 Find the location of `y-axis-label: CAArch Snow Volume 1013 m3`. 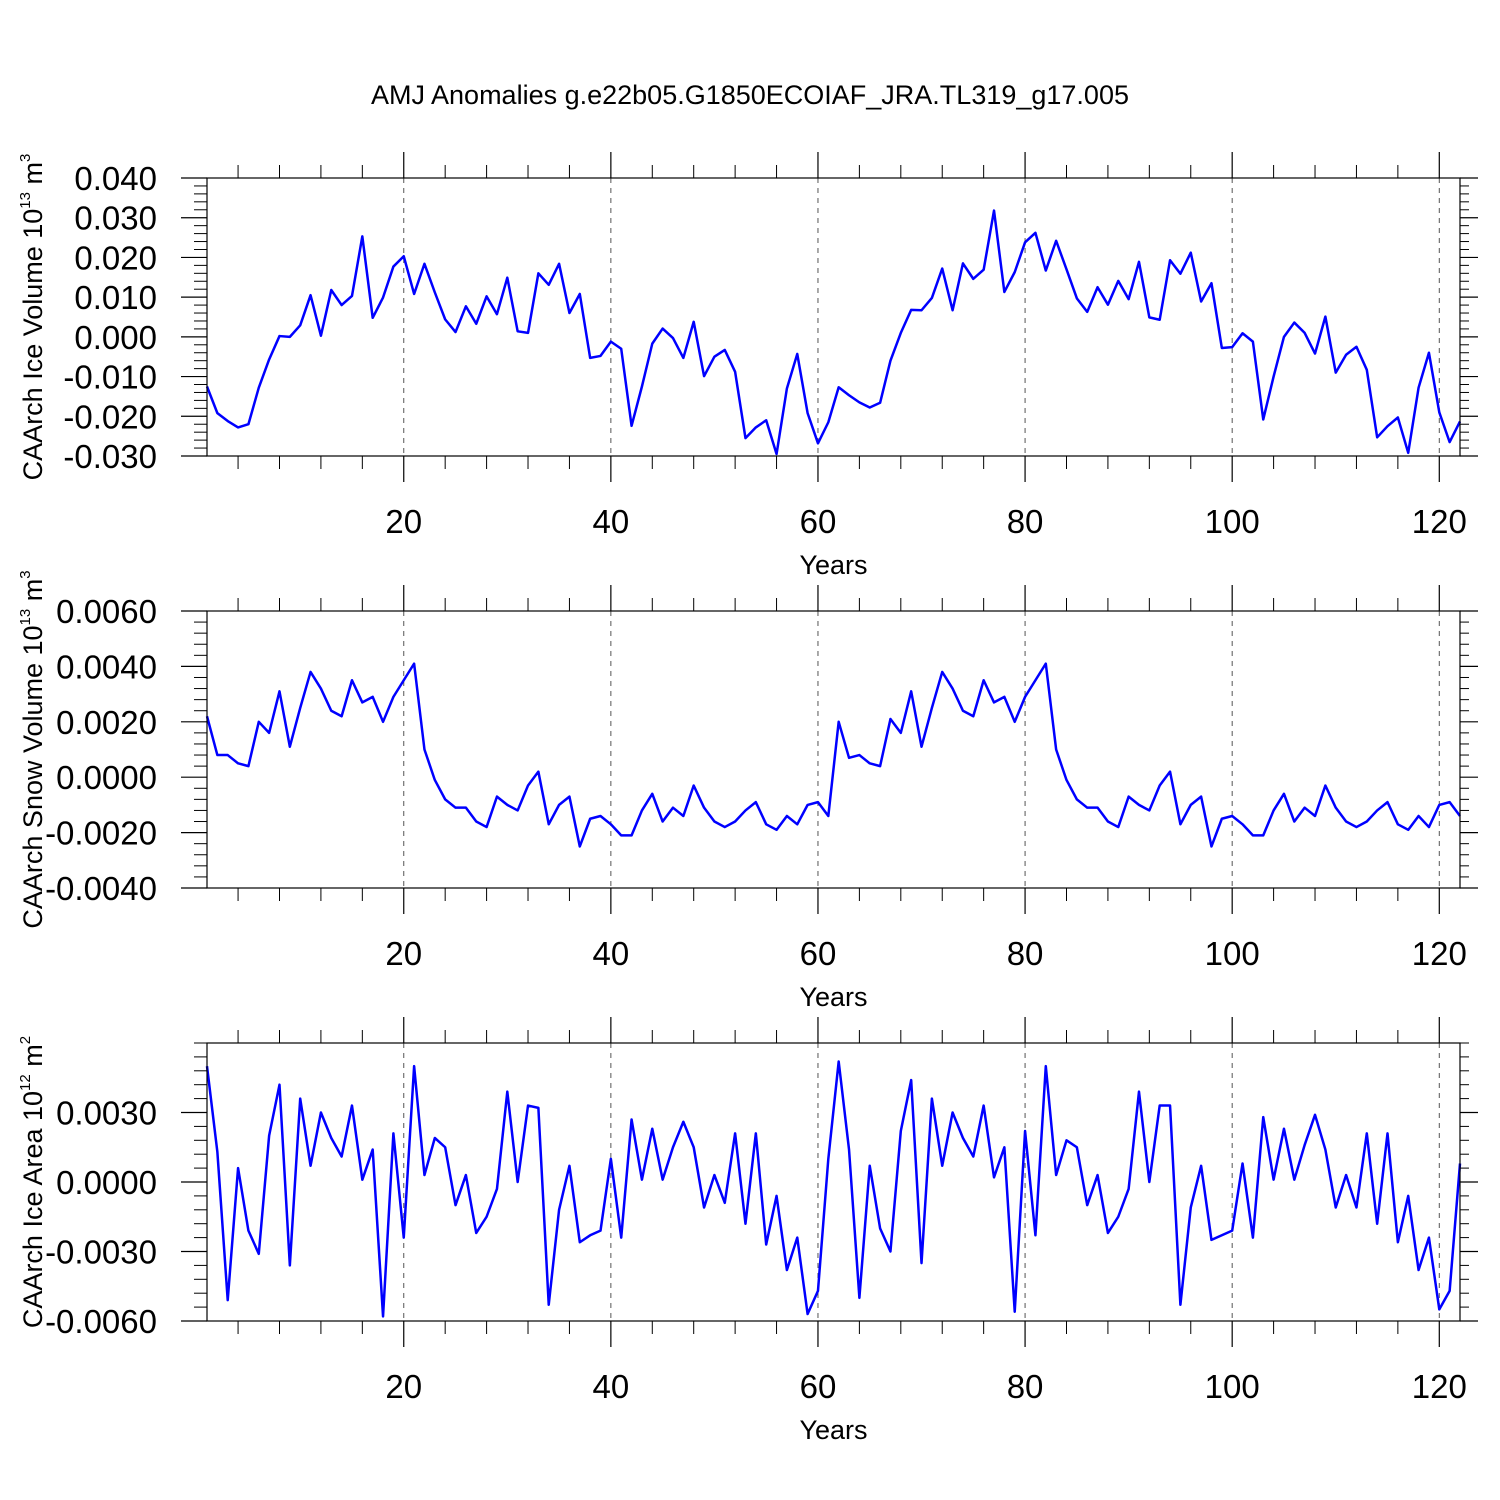

y-axis-label: CAArch Snow Volume 1013 m3 is located at coordinates (32, 749).